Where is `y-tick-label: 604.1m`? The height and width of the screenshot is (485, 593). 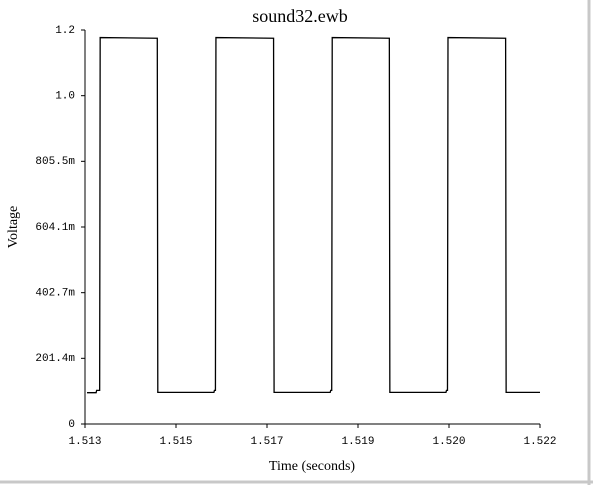 y-tick-label: 604.1m is located at coordinates (55, 228).